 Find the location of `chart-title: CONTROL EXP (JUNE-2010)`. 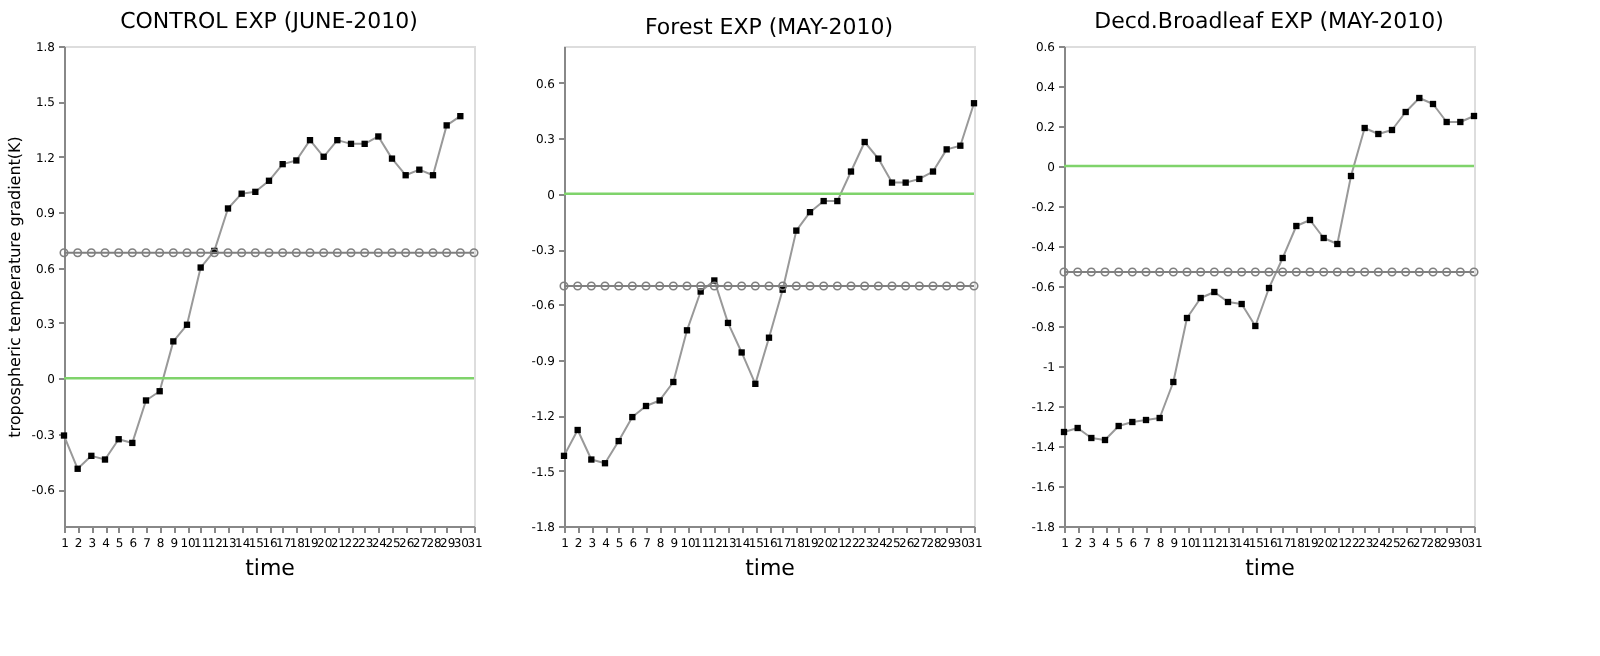

chart-title: CONTROL EXP (JUNE-2010) is located at coordinates (269, 21).